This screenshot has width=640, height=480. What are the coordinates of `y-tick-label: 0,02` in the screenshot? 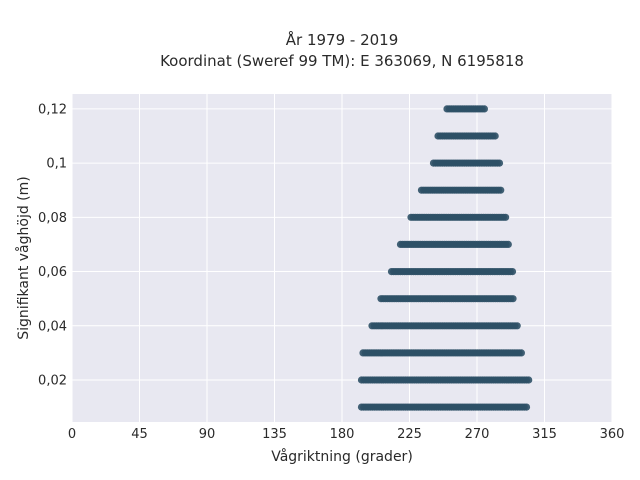 It's located at (52, 380).